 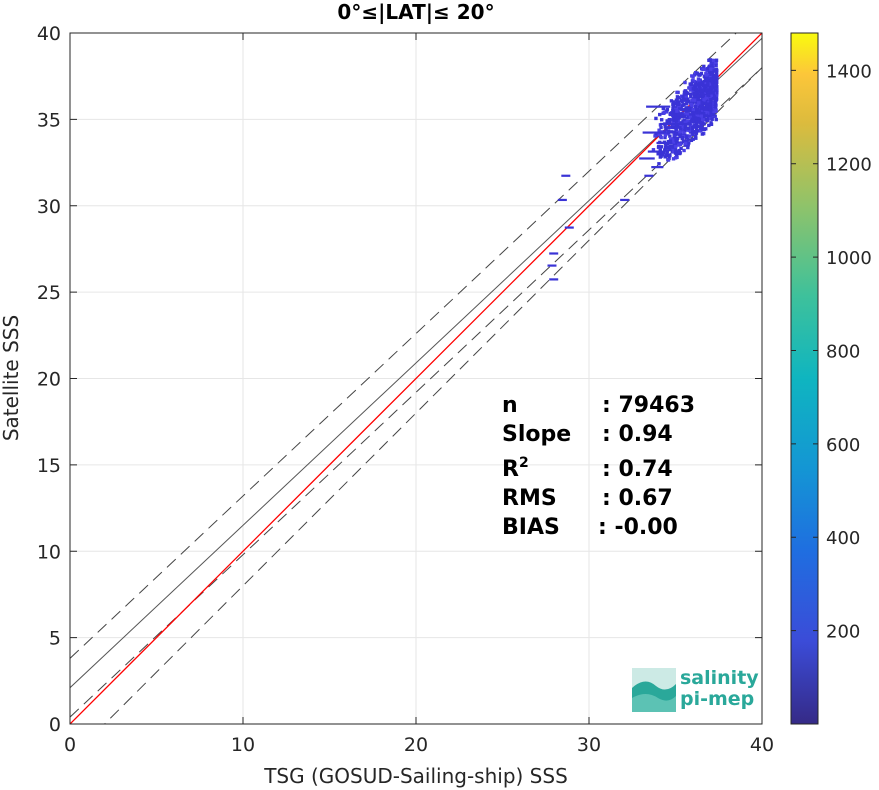 What do you see at coordinates (637, 498) in the screenshot?
I see `stat-value: : 0.67` at bounding box center [637, 498].